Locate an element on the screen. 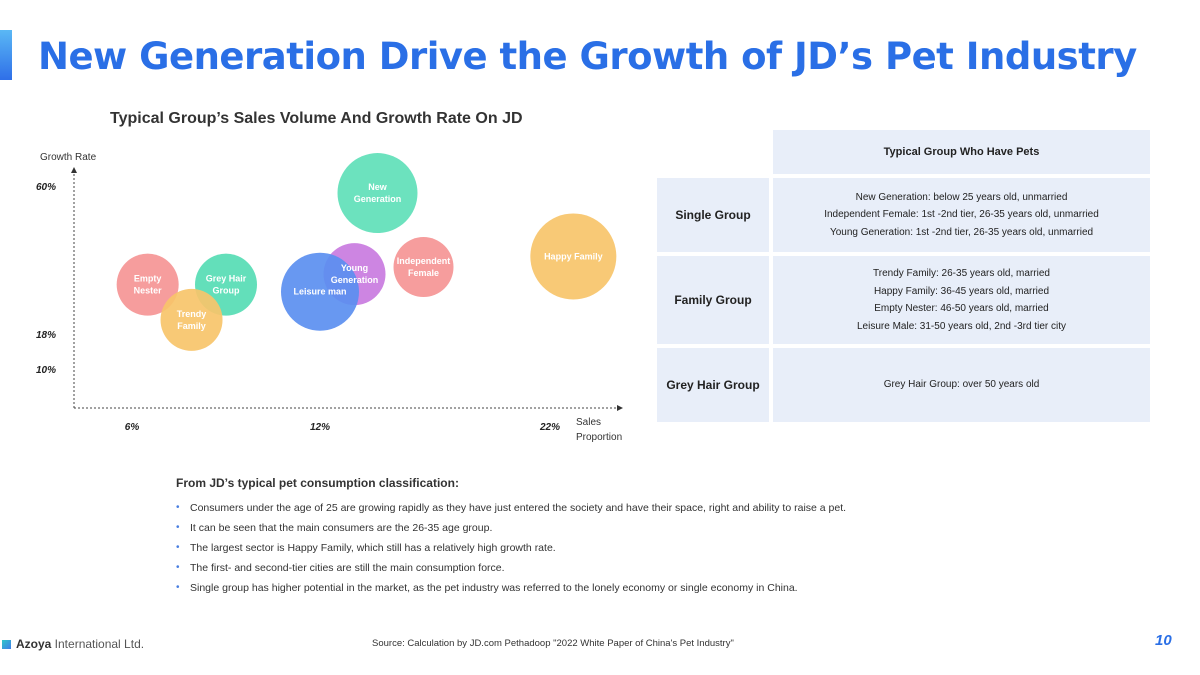  row-category: Single Group is located at coordinates (715, 215).